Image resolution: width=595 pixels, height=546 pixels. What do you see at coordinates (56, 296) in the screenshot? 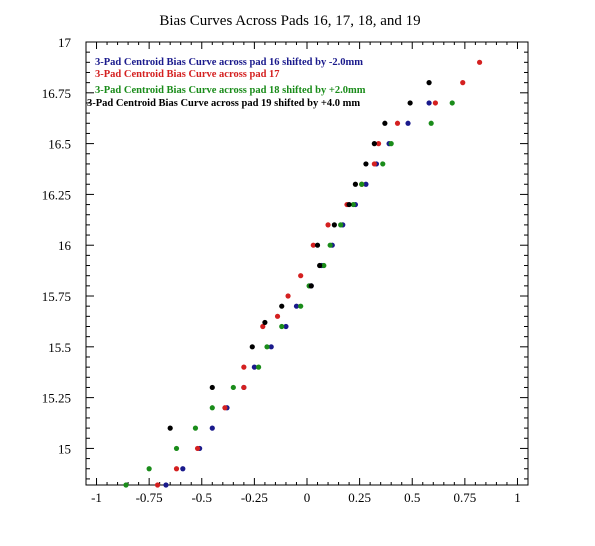
I see `y-tick-label: 15.75` at bounding box center [56, 296].